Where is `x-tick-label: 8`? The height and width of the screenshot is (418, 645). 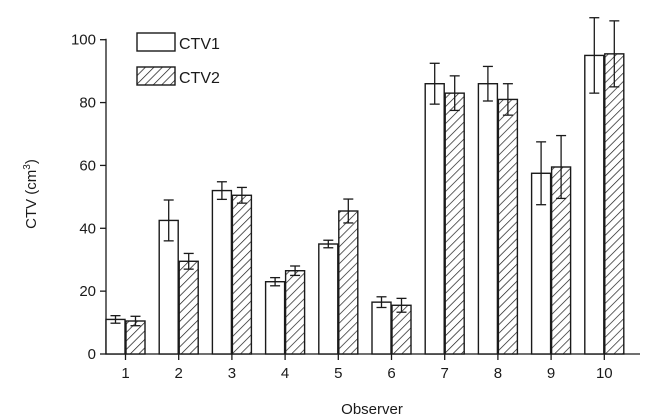
x-tick-label: 8 is located at coordinates (498, 373).